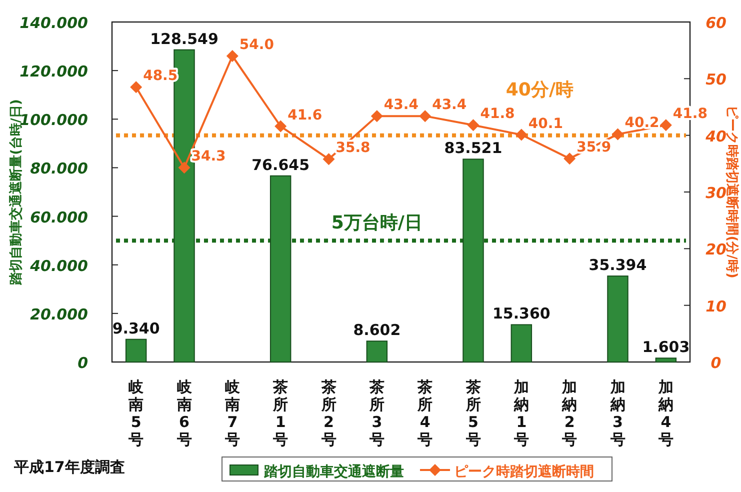  What do you see at coordinates (716, 79) in the screenshot?
I see `y2-tick-label: 50` at bounding box center [716, 79].